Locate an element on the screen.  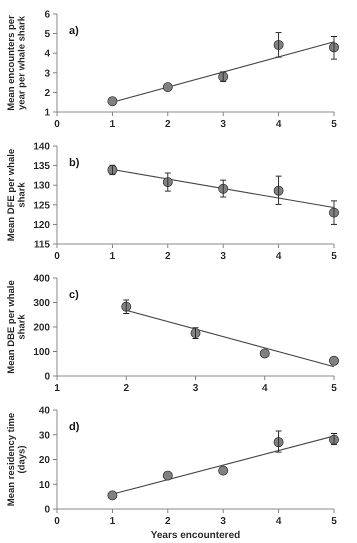
y-tick-label: 1 is located at coordinates (47, 113).